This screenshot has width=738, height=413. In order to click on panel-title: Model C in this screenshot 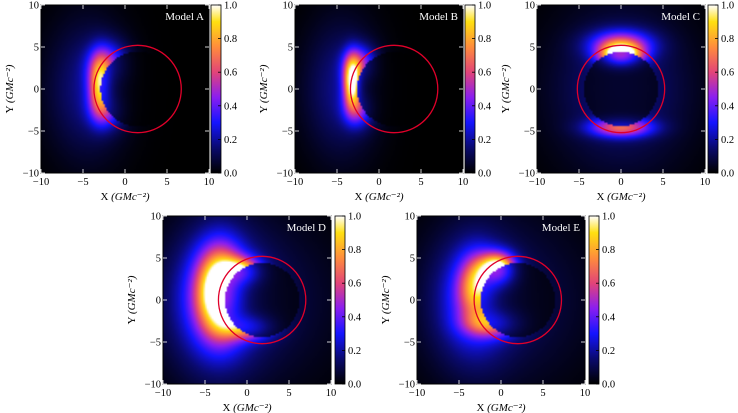, I will do `click(680, 17)`.